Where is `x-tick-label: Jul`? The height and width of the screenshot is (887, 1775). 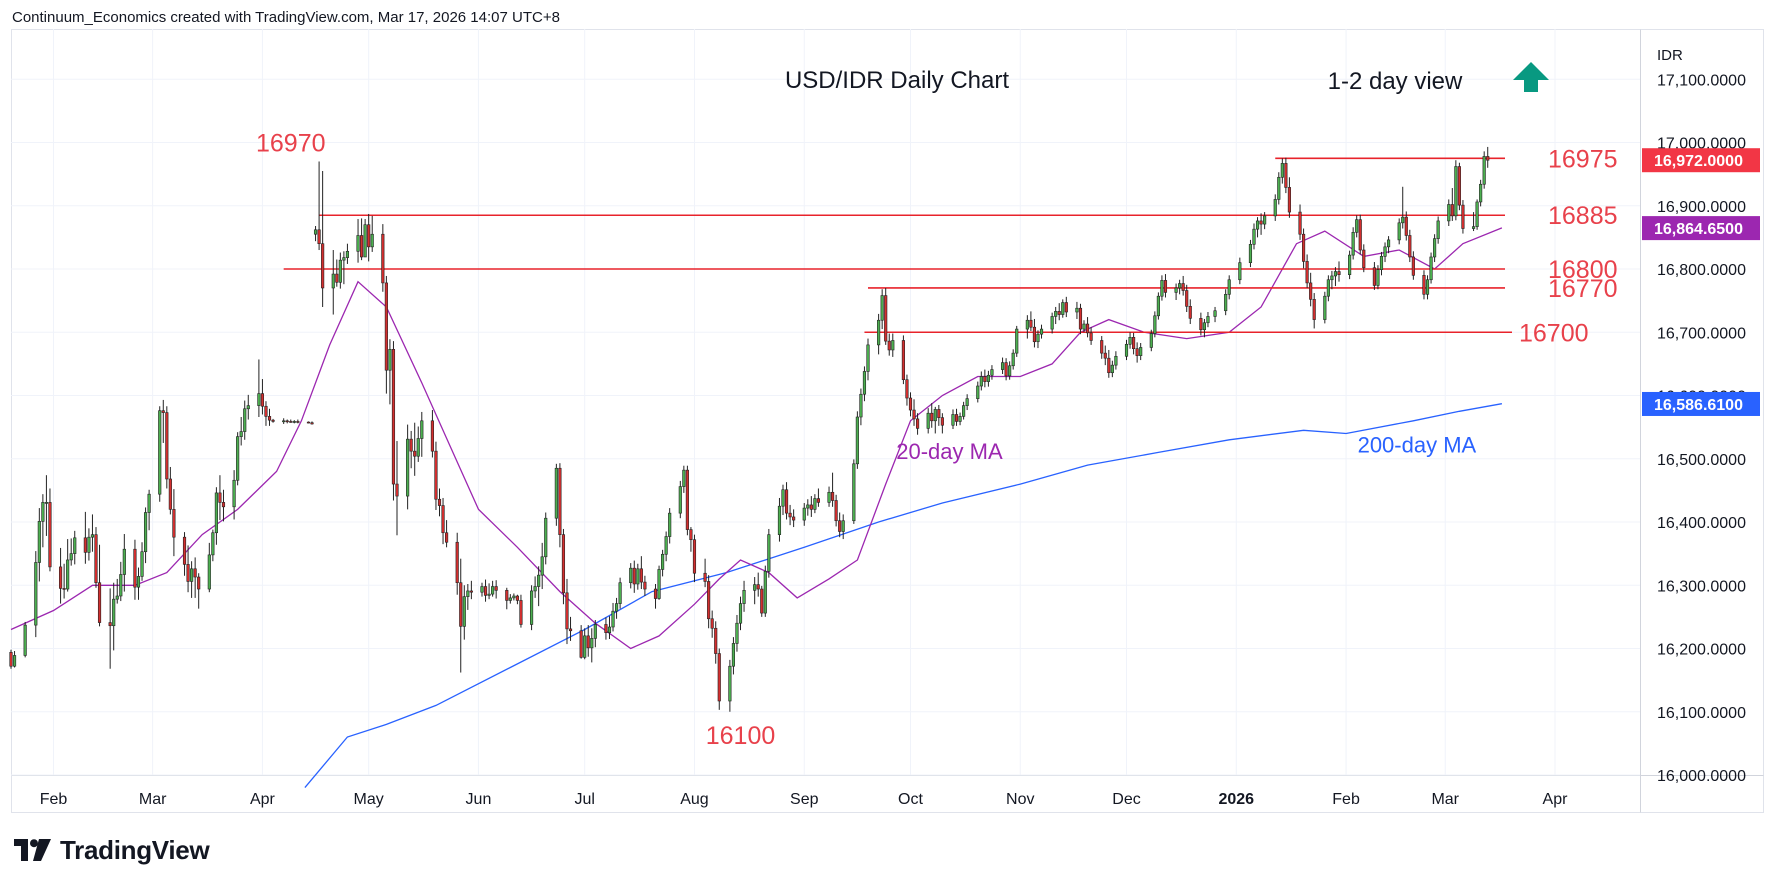
x-tick-label: Jul is located at coordinates (584, 799).